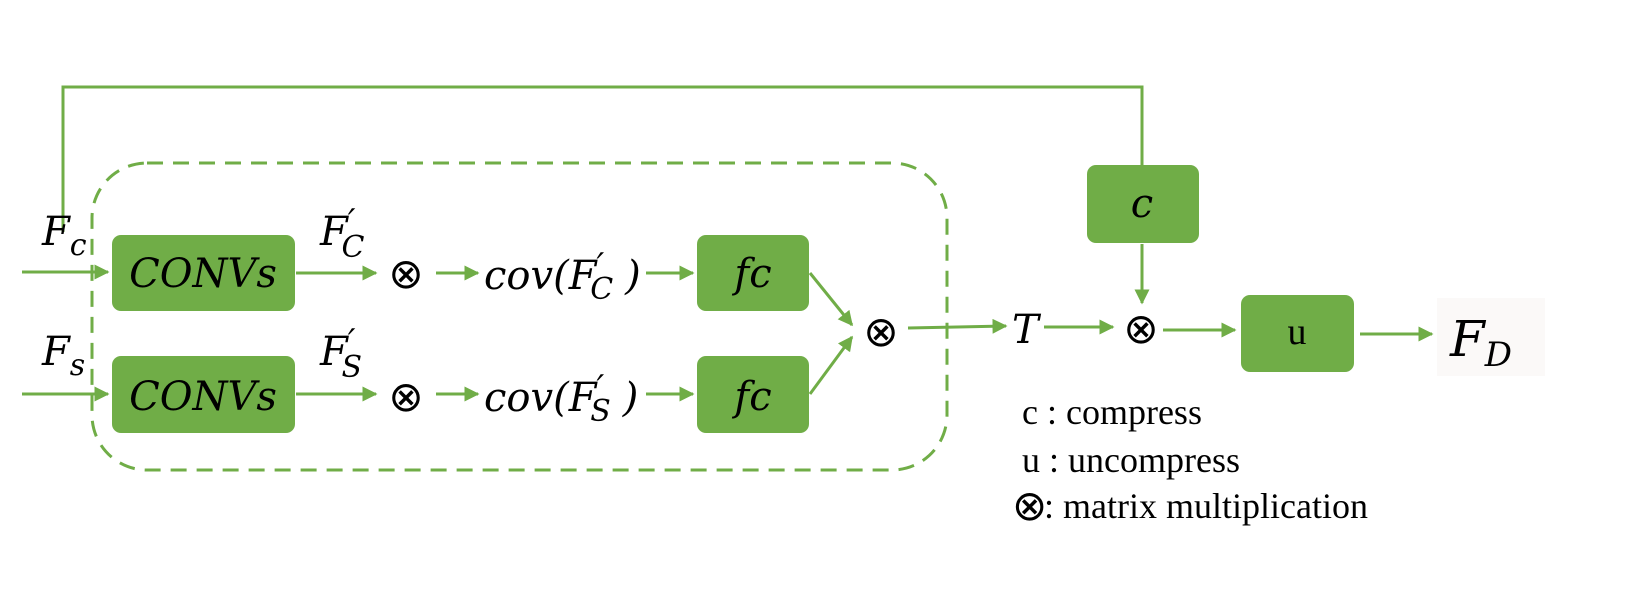 This screenshot has height=610, width=1648. What do you see at coordinates (562, 276) in the screenshot?
I see `cov-fc-label: cov(F′ C)` at bounding box center [562, 276].